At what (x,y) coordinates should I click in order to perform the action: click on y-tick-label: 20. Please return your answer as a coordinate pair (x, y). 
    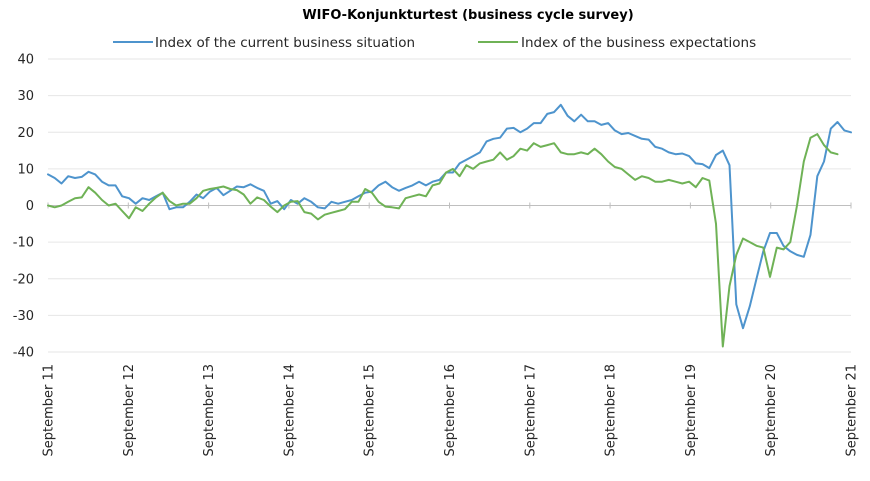
    Looking at the image, I should click on (25, 133).